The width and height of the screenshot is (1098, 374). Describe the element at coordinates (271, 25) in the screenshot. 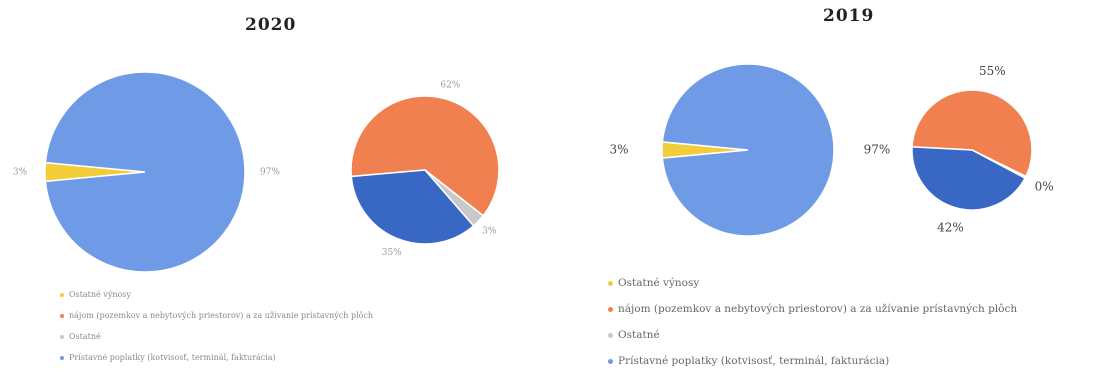

I see `chart-title: 2020` at that location.